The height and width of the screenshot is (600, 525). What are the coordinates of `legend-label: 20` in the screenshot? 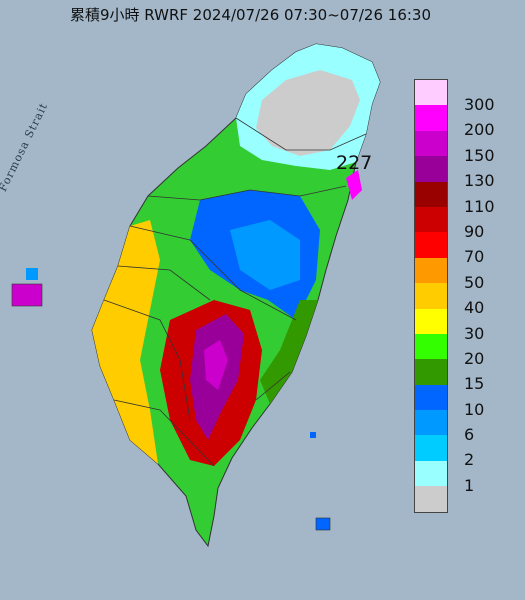 It's located at (474, 358).